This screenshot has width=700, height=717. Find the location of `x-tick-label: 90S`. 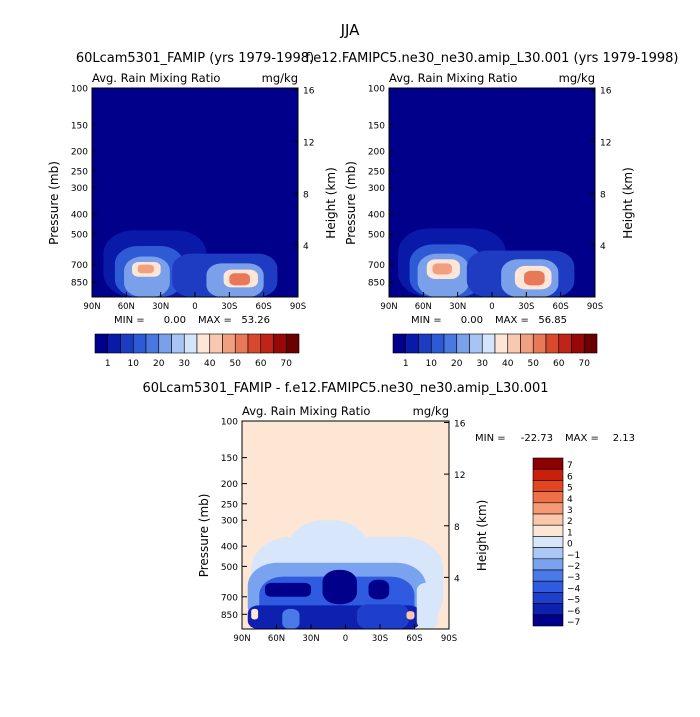

x-tick-label: 90S is located at coordinates (595, 307).